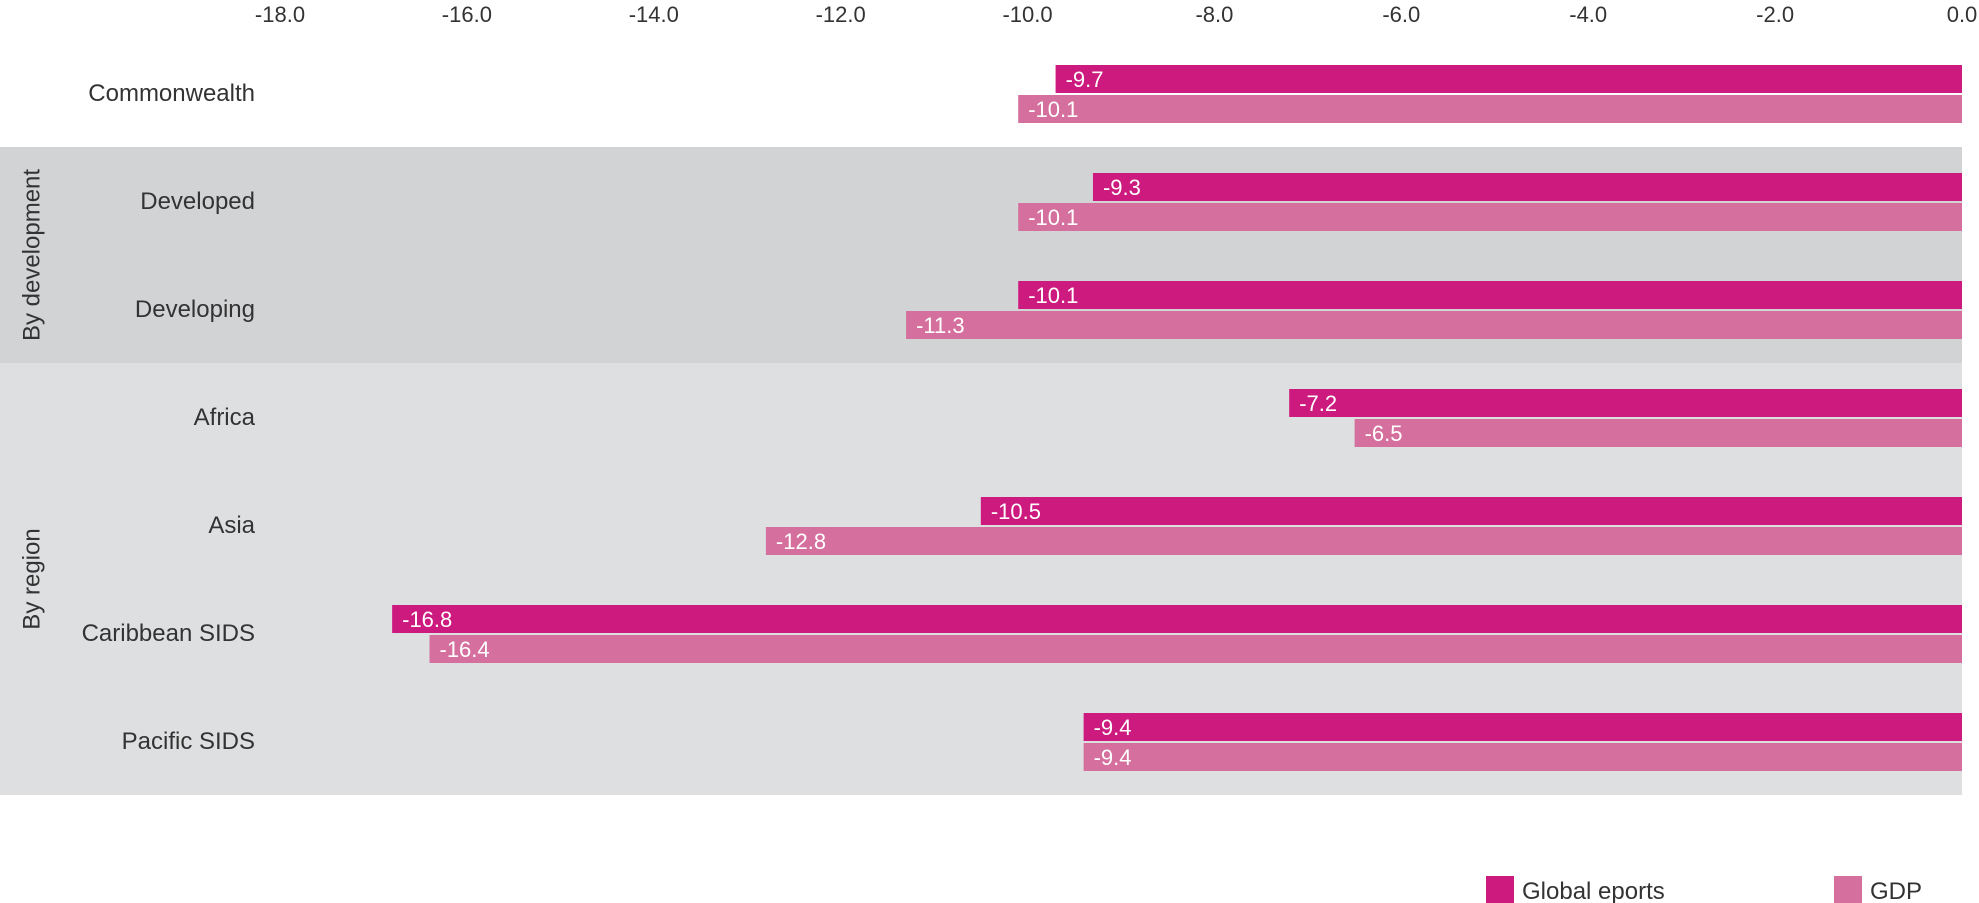 Image resolution: width=1979 pixels, height=903 pixels. I want to click on data-label: -11.3, so click(940, 325).